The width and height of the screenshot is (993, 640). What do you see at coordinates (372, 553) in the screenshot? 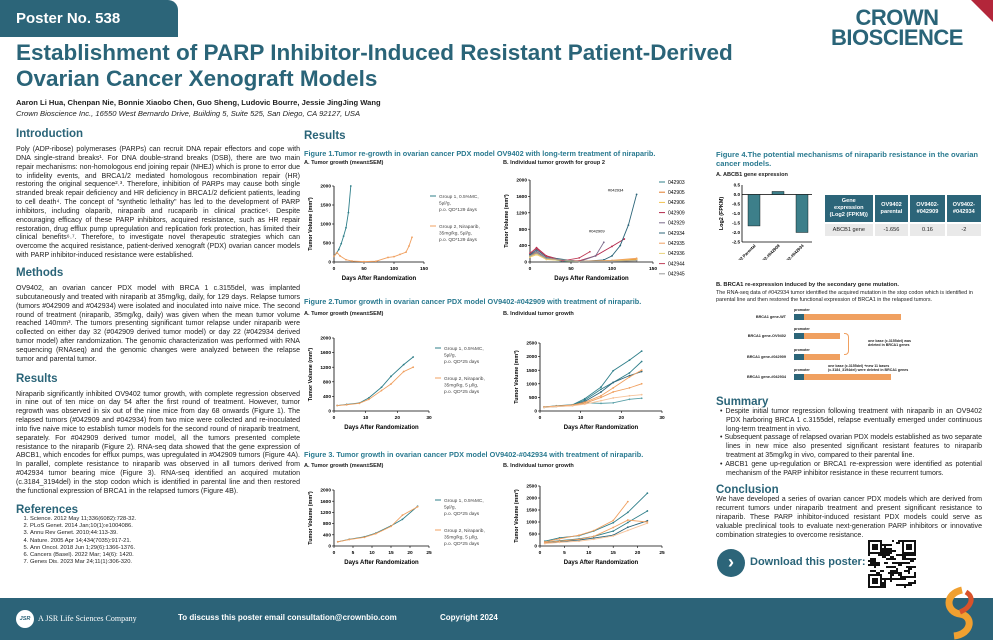
I see `x-tick-label: 10` at bounding box center [372, 553].